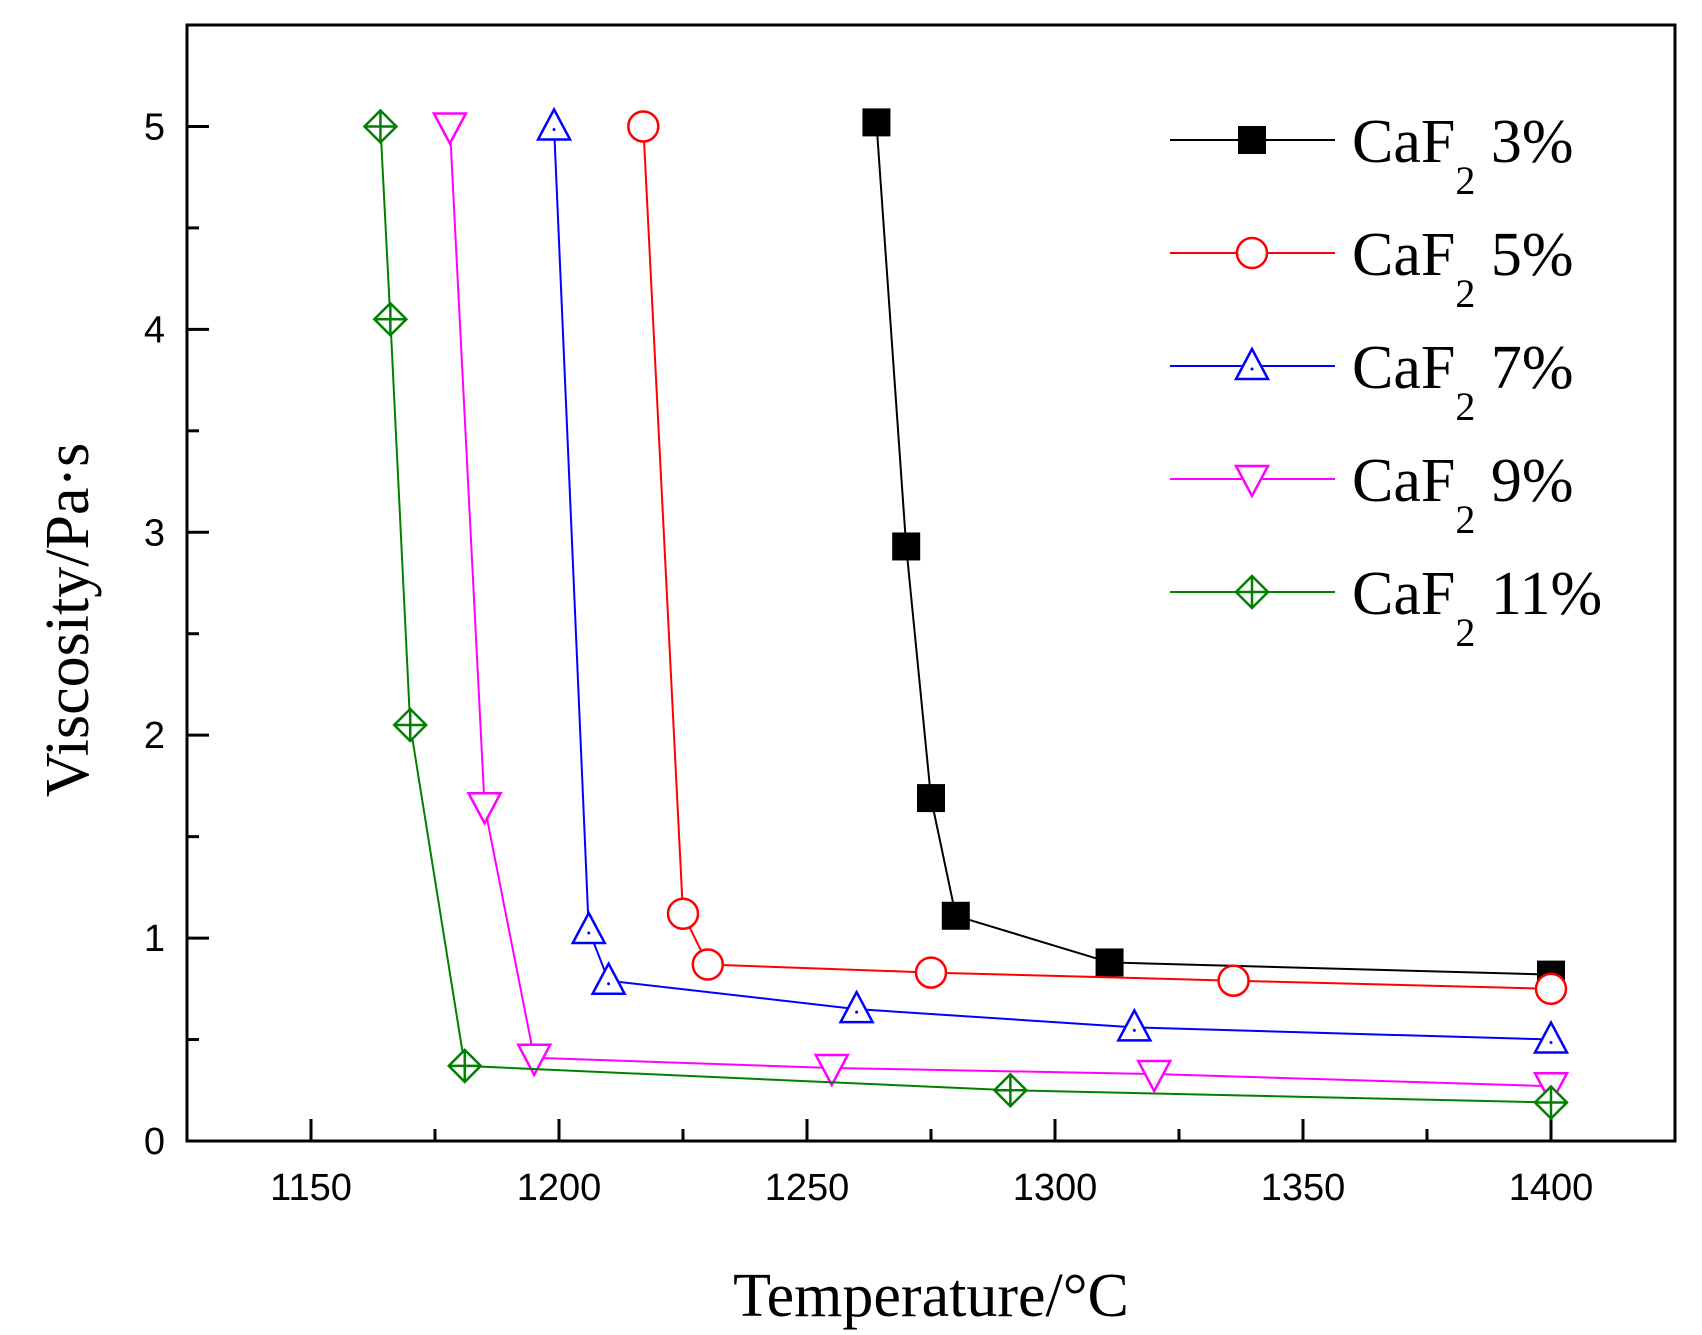 The width and height of the screenshot is (1702, 1335). What do you see at coordinates (931, 1296) in the screenshot?
I see `x-axis-title: Temperature/°C` at bounding box center [931, 1296].